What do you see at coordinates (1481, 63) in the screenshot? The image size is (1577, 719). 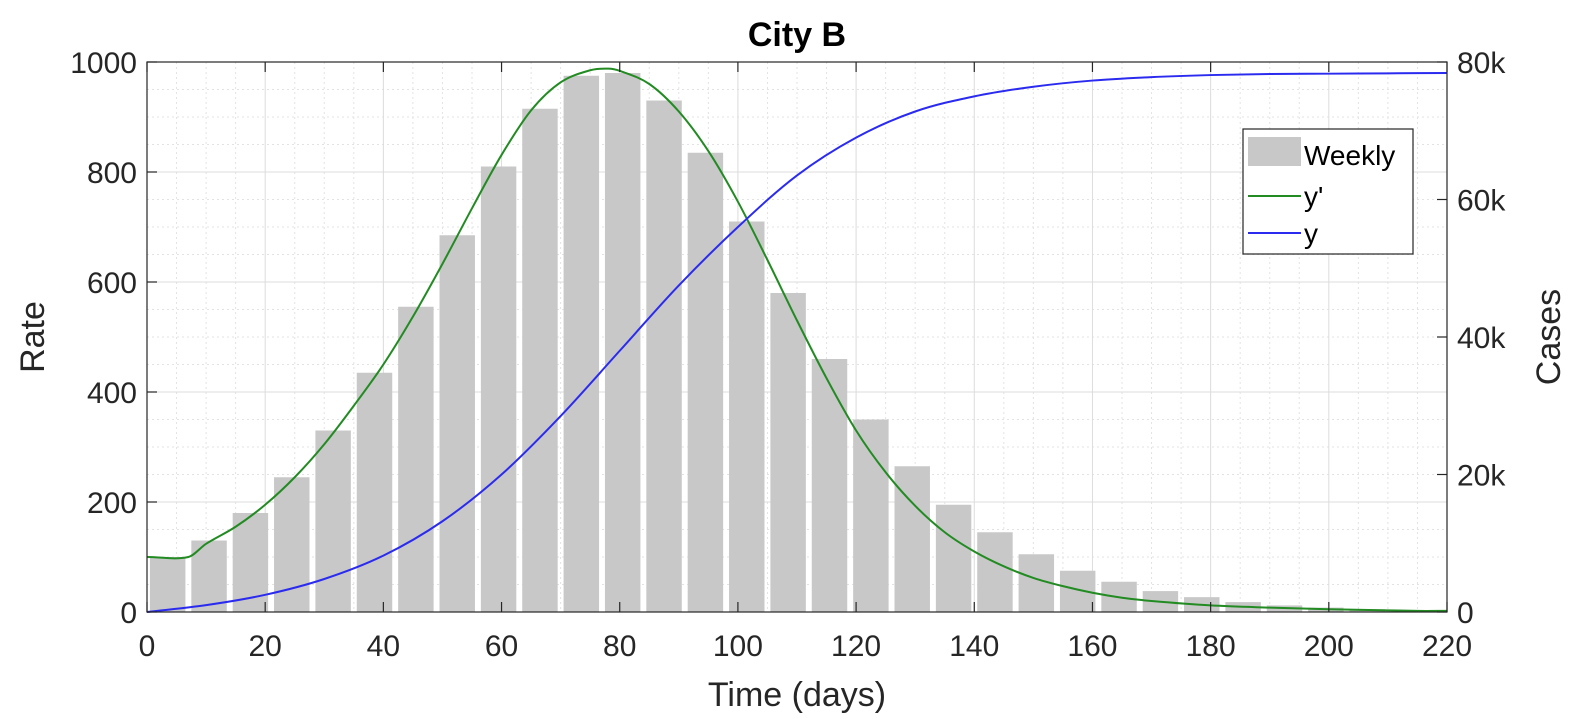 I see `right-y-tick-label: 80k` at bounding box center [1481, 63].